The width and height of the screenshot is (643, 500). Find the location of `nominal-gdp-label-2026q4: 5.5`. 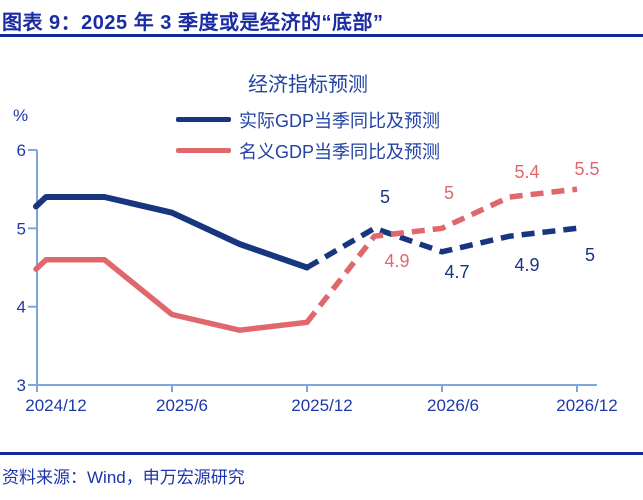

nominal-gdp-label-2026q4: 5.5 is located at coordinates (586, 169).